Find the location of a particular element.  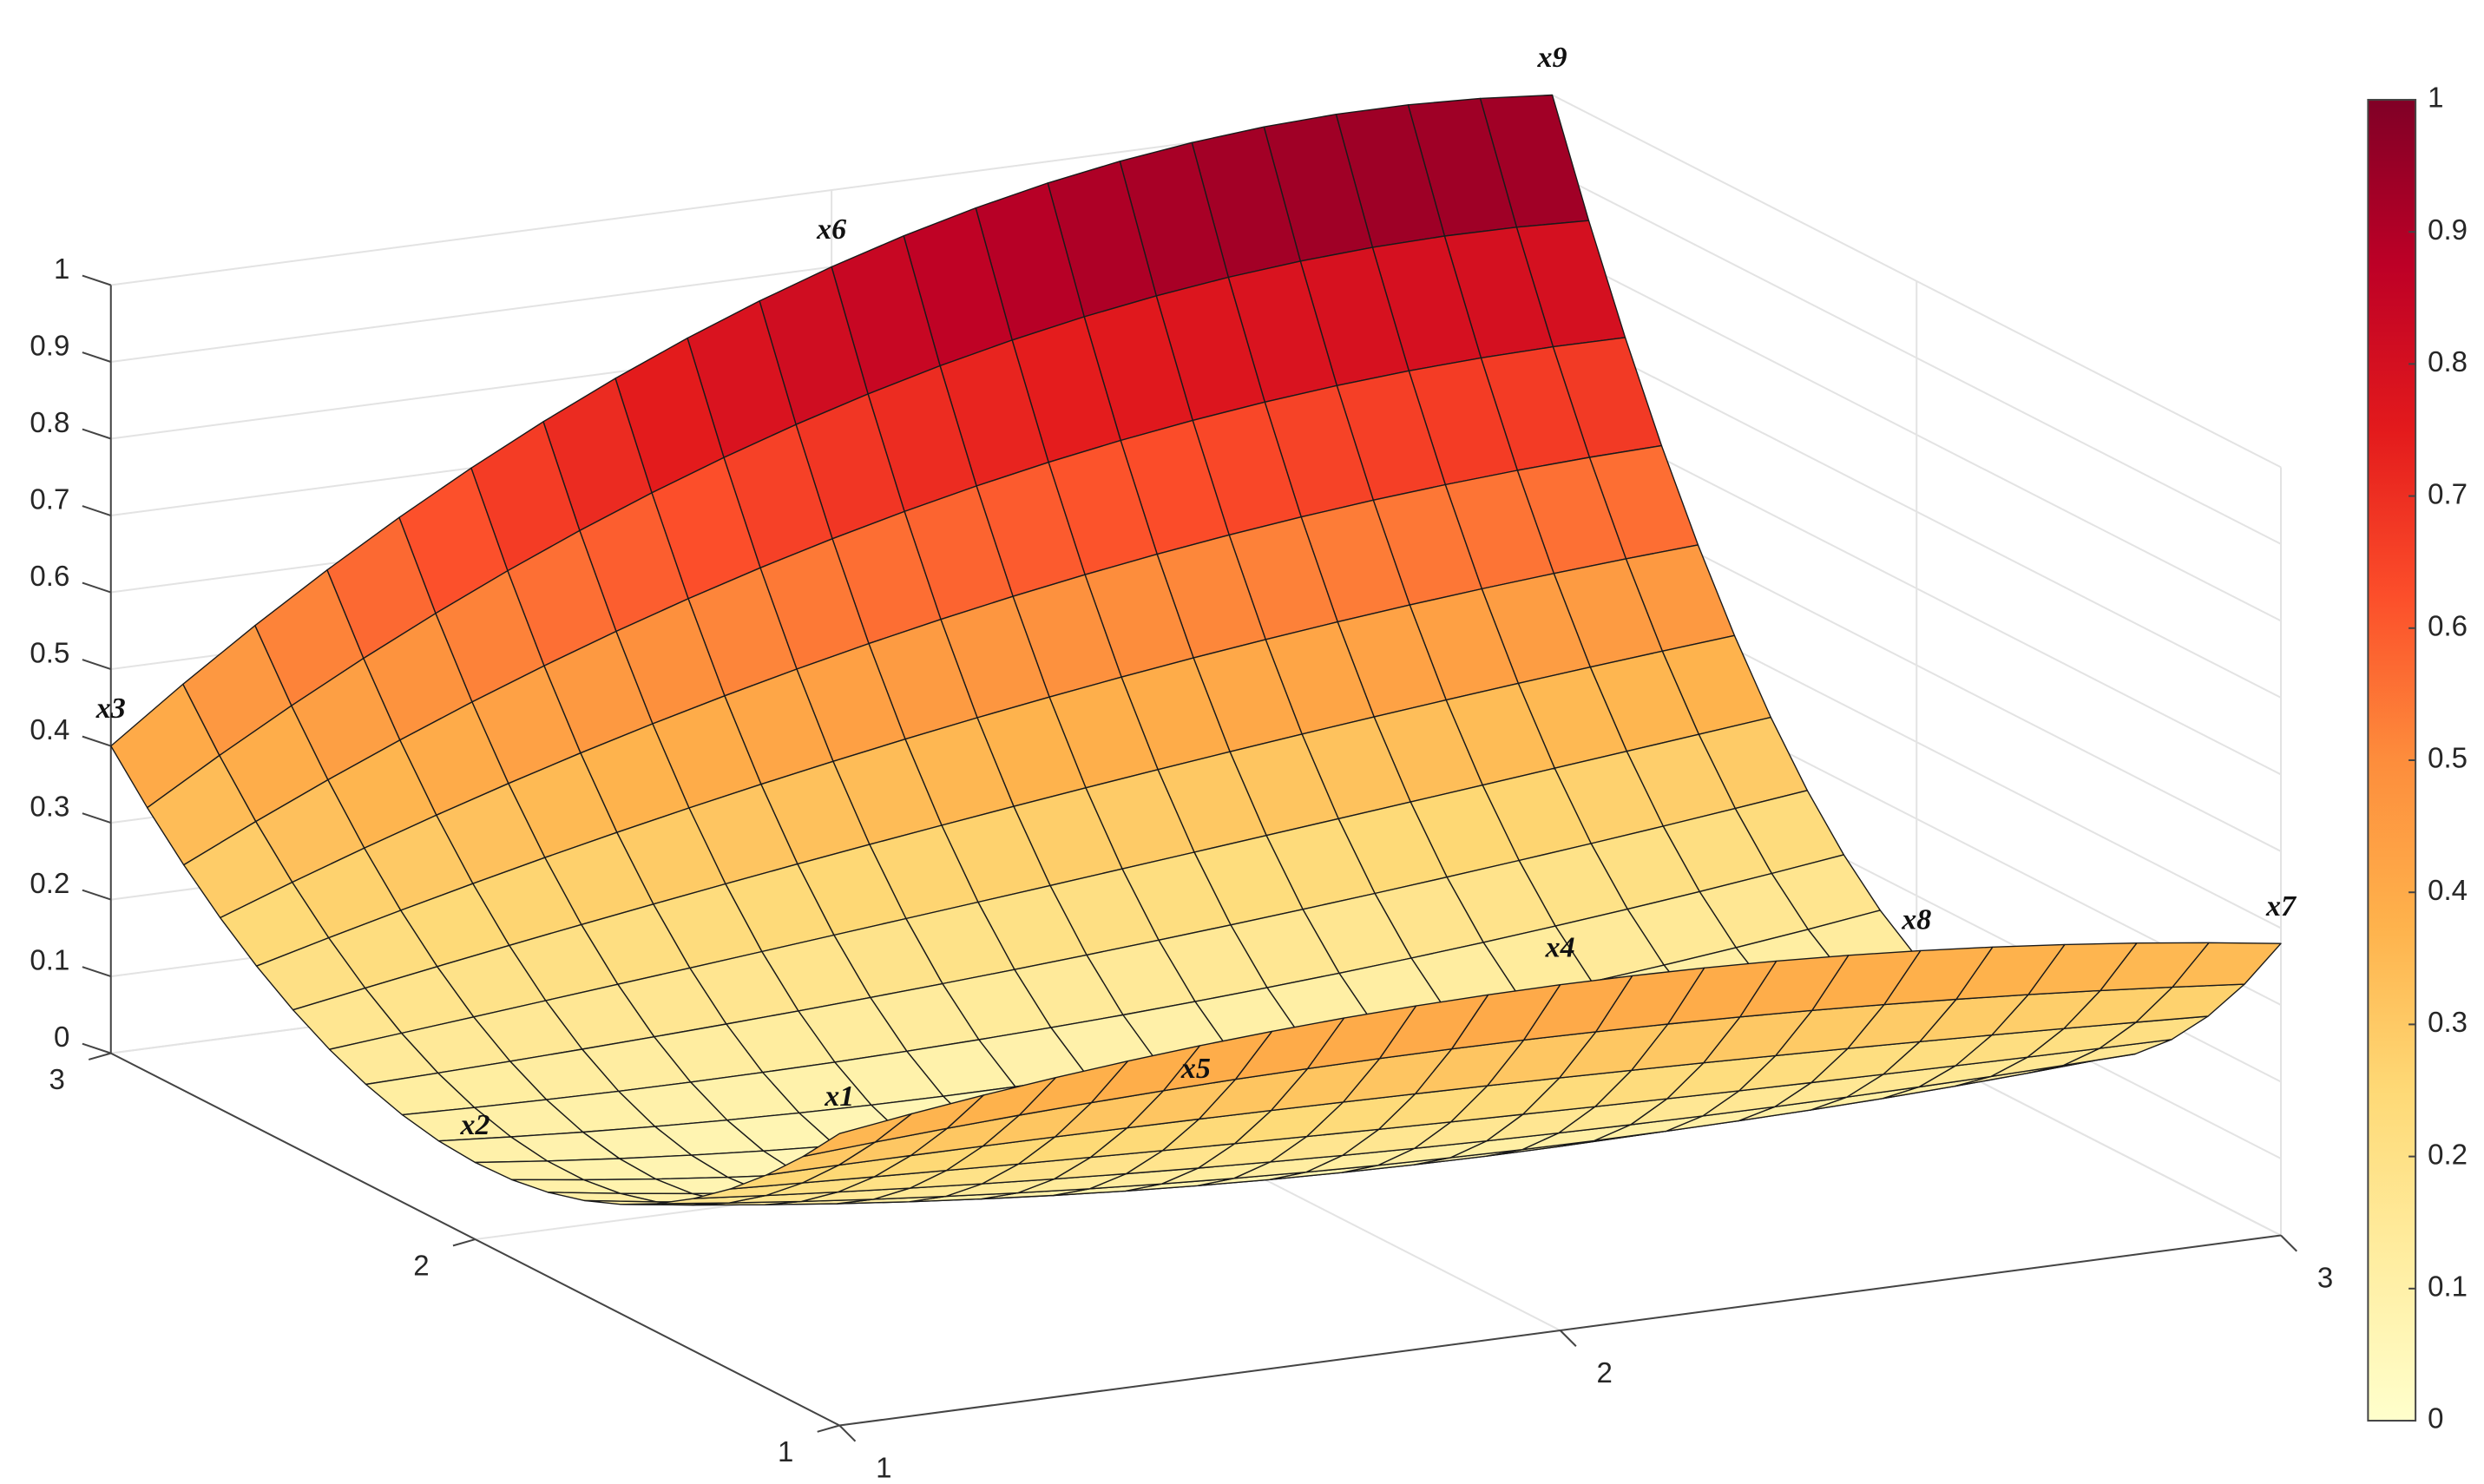

colorbar-tick-label: 0.7 is located at coordinates (2448, 493).